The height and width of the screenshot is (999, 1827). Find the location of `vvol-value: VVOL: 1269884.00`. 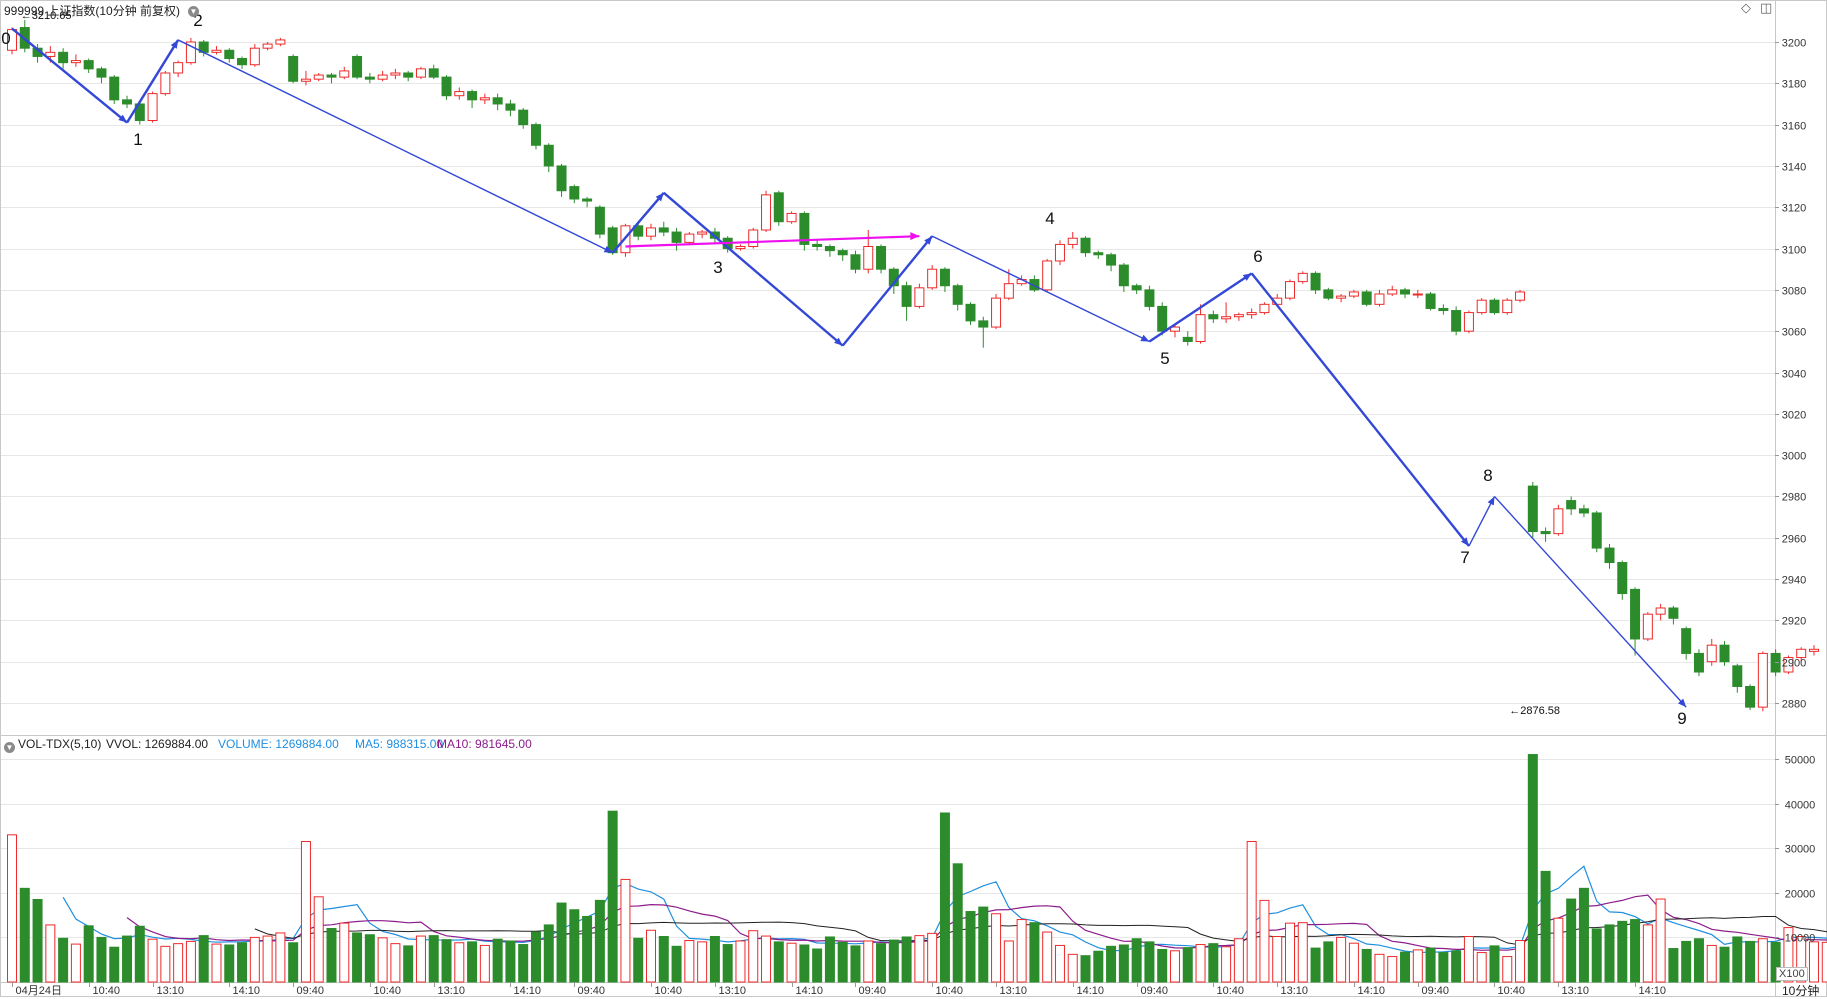

vvol-value: VVOL: 1269884.00 is located at coordinates (157, 744).